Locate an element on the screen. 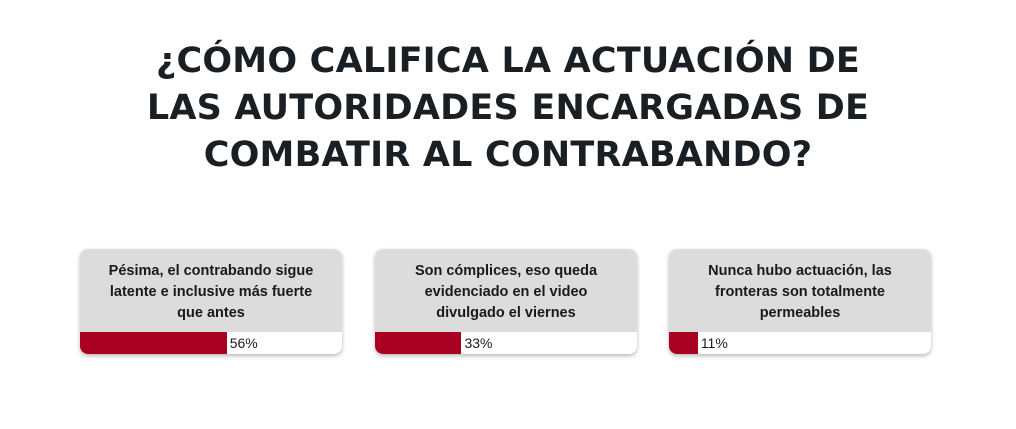  poll-result-bar: 33% is located at coordinates (506, 343).